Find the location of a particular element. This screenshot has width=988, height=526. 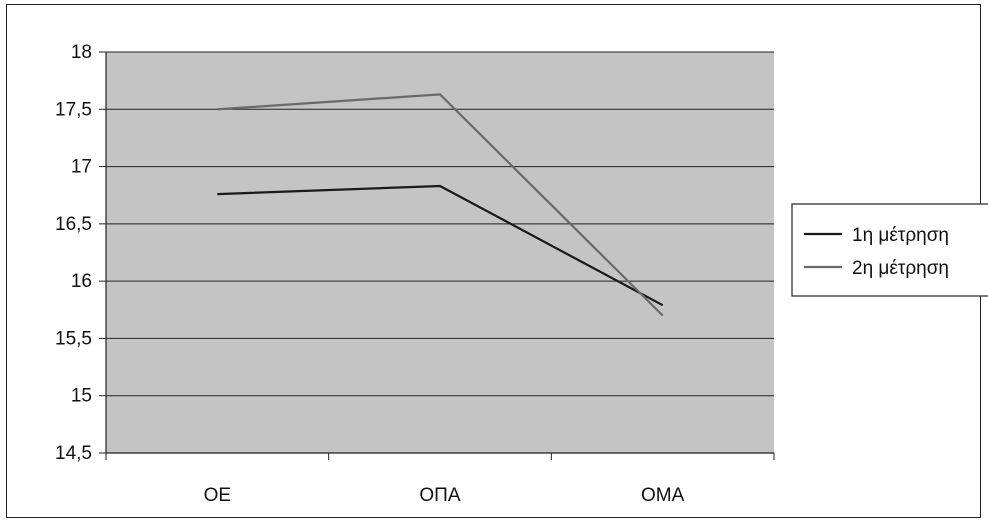

y-tick-label: 18 is located at coordinates (81, 52).